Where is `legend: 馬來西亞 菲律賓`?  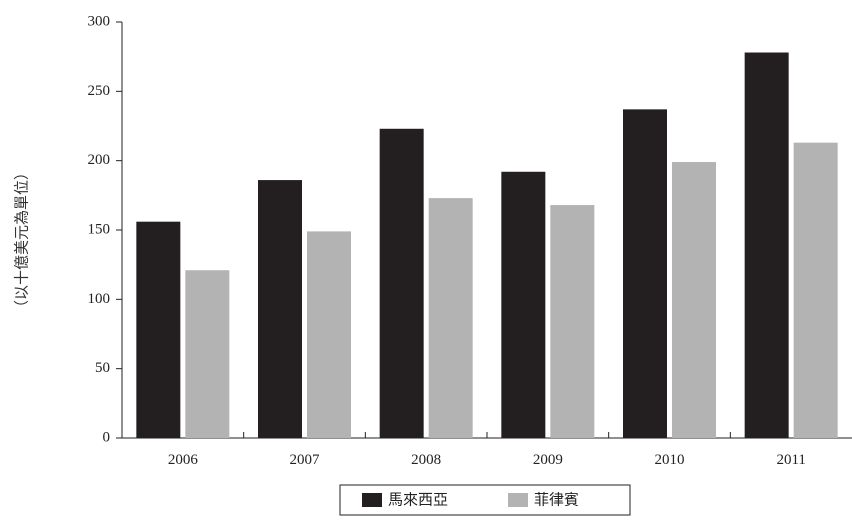
legend: 馬來西亞 菲律賓 is located at coordinates (485, 500).